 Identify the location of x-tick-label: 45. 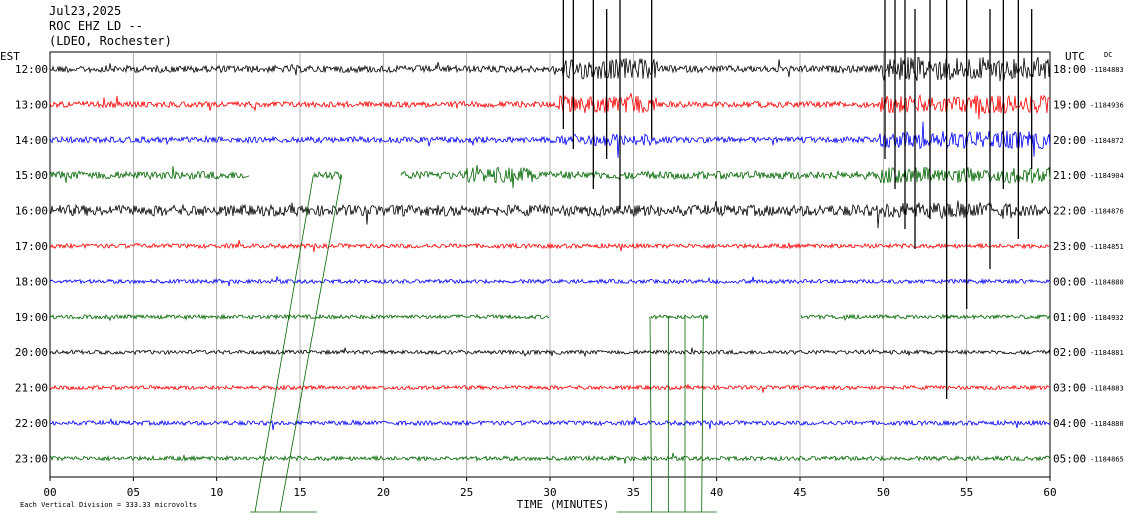
(799, 492).